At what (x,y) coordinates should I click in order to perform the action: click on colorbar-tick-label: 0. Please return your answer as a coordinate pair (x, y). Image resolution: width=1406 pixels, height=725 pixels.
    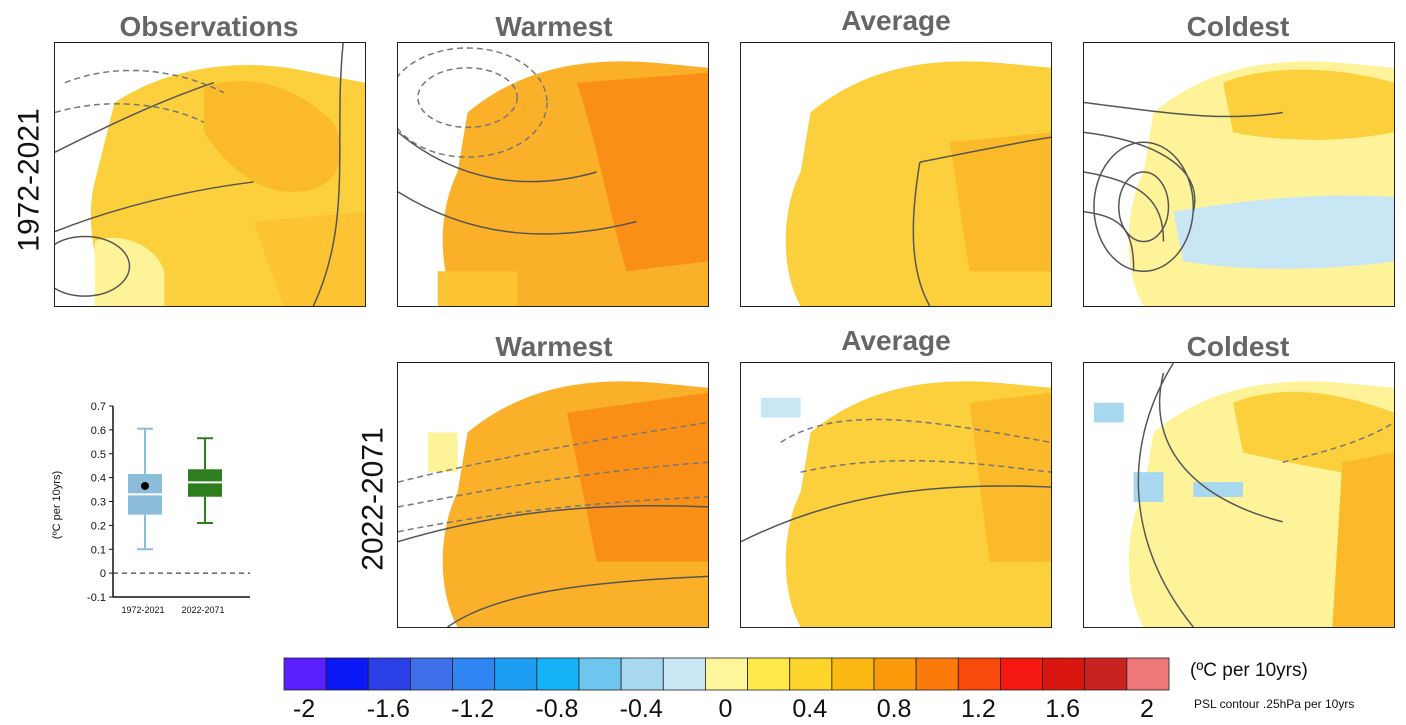
    Looking at the image, I should click on (726, 709).